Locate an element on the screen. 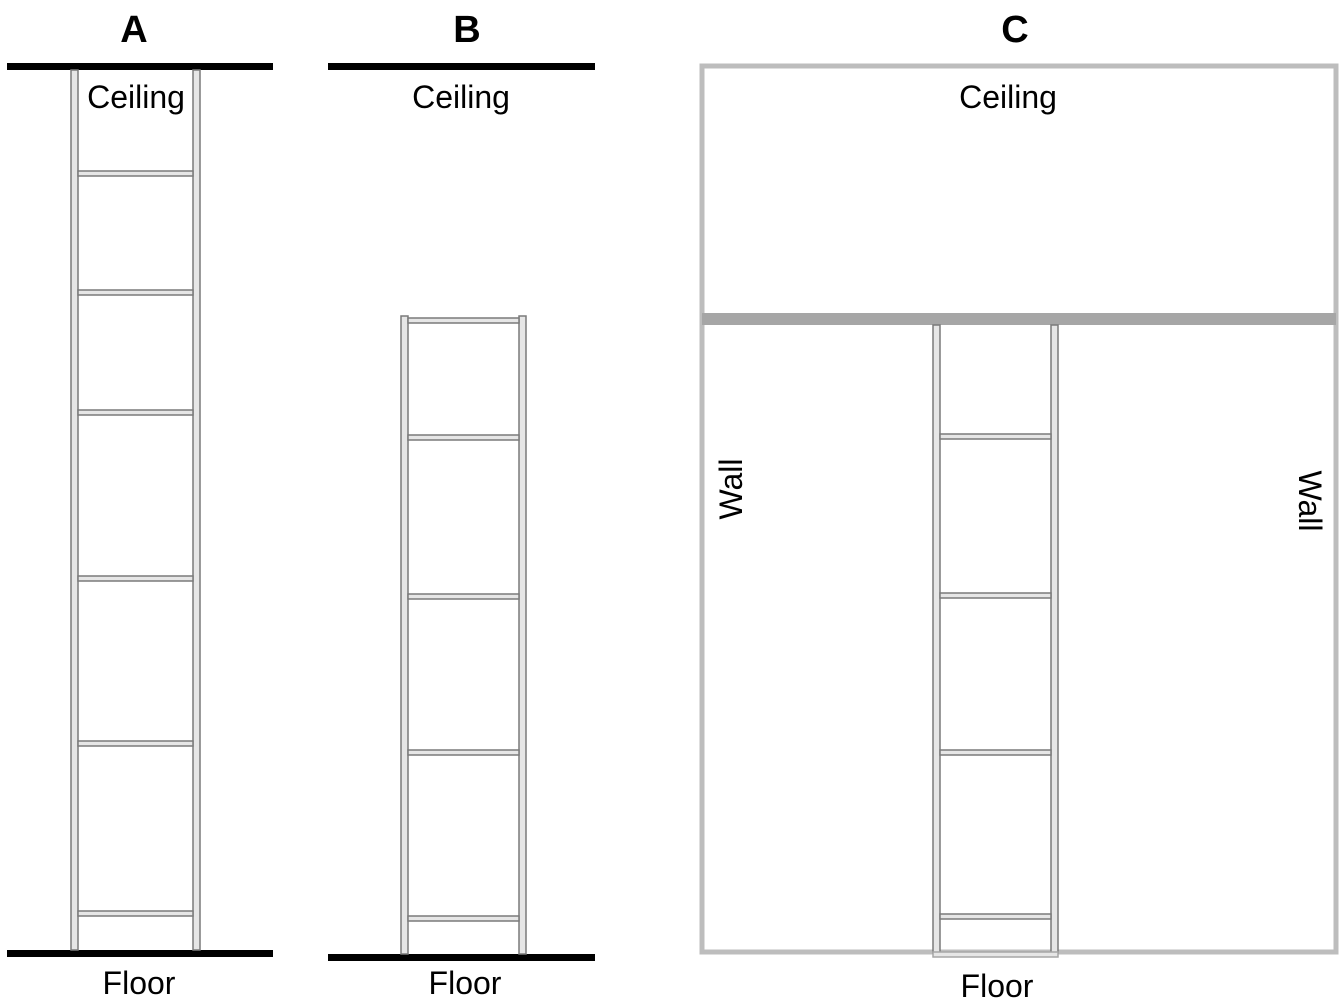 This screenshot has width=1344, height=1007. panel-c-ceiling-label: Ceiling is located at coordinates (1008, 97).